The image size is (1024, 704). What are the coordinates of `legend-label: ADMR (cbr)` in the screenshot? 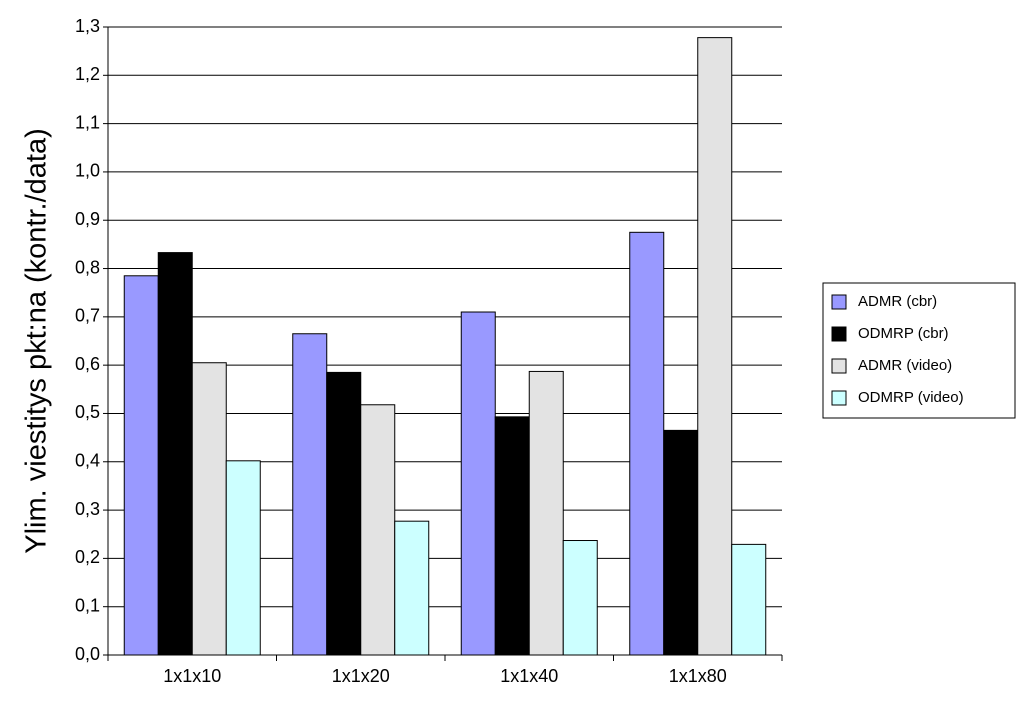 It's located at (897, 301).